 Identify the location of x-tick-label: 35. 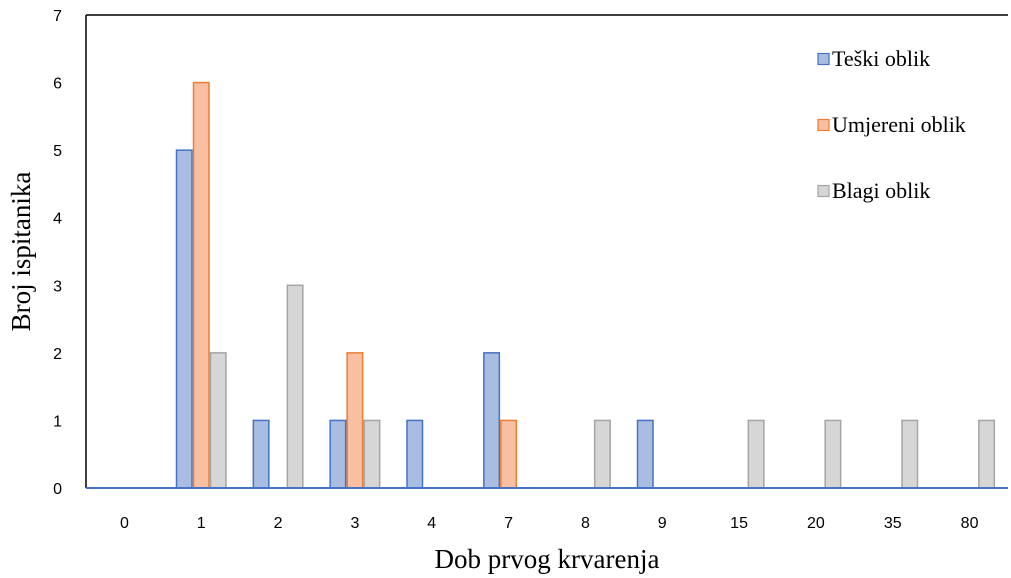
(893, 523).